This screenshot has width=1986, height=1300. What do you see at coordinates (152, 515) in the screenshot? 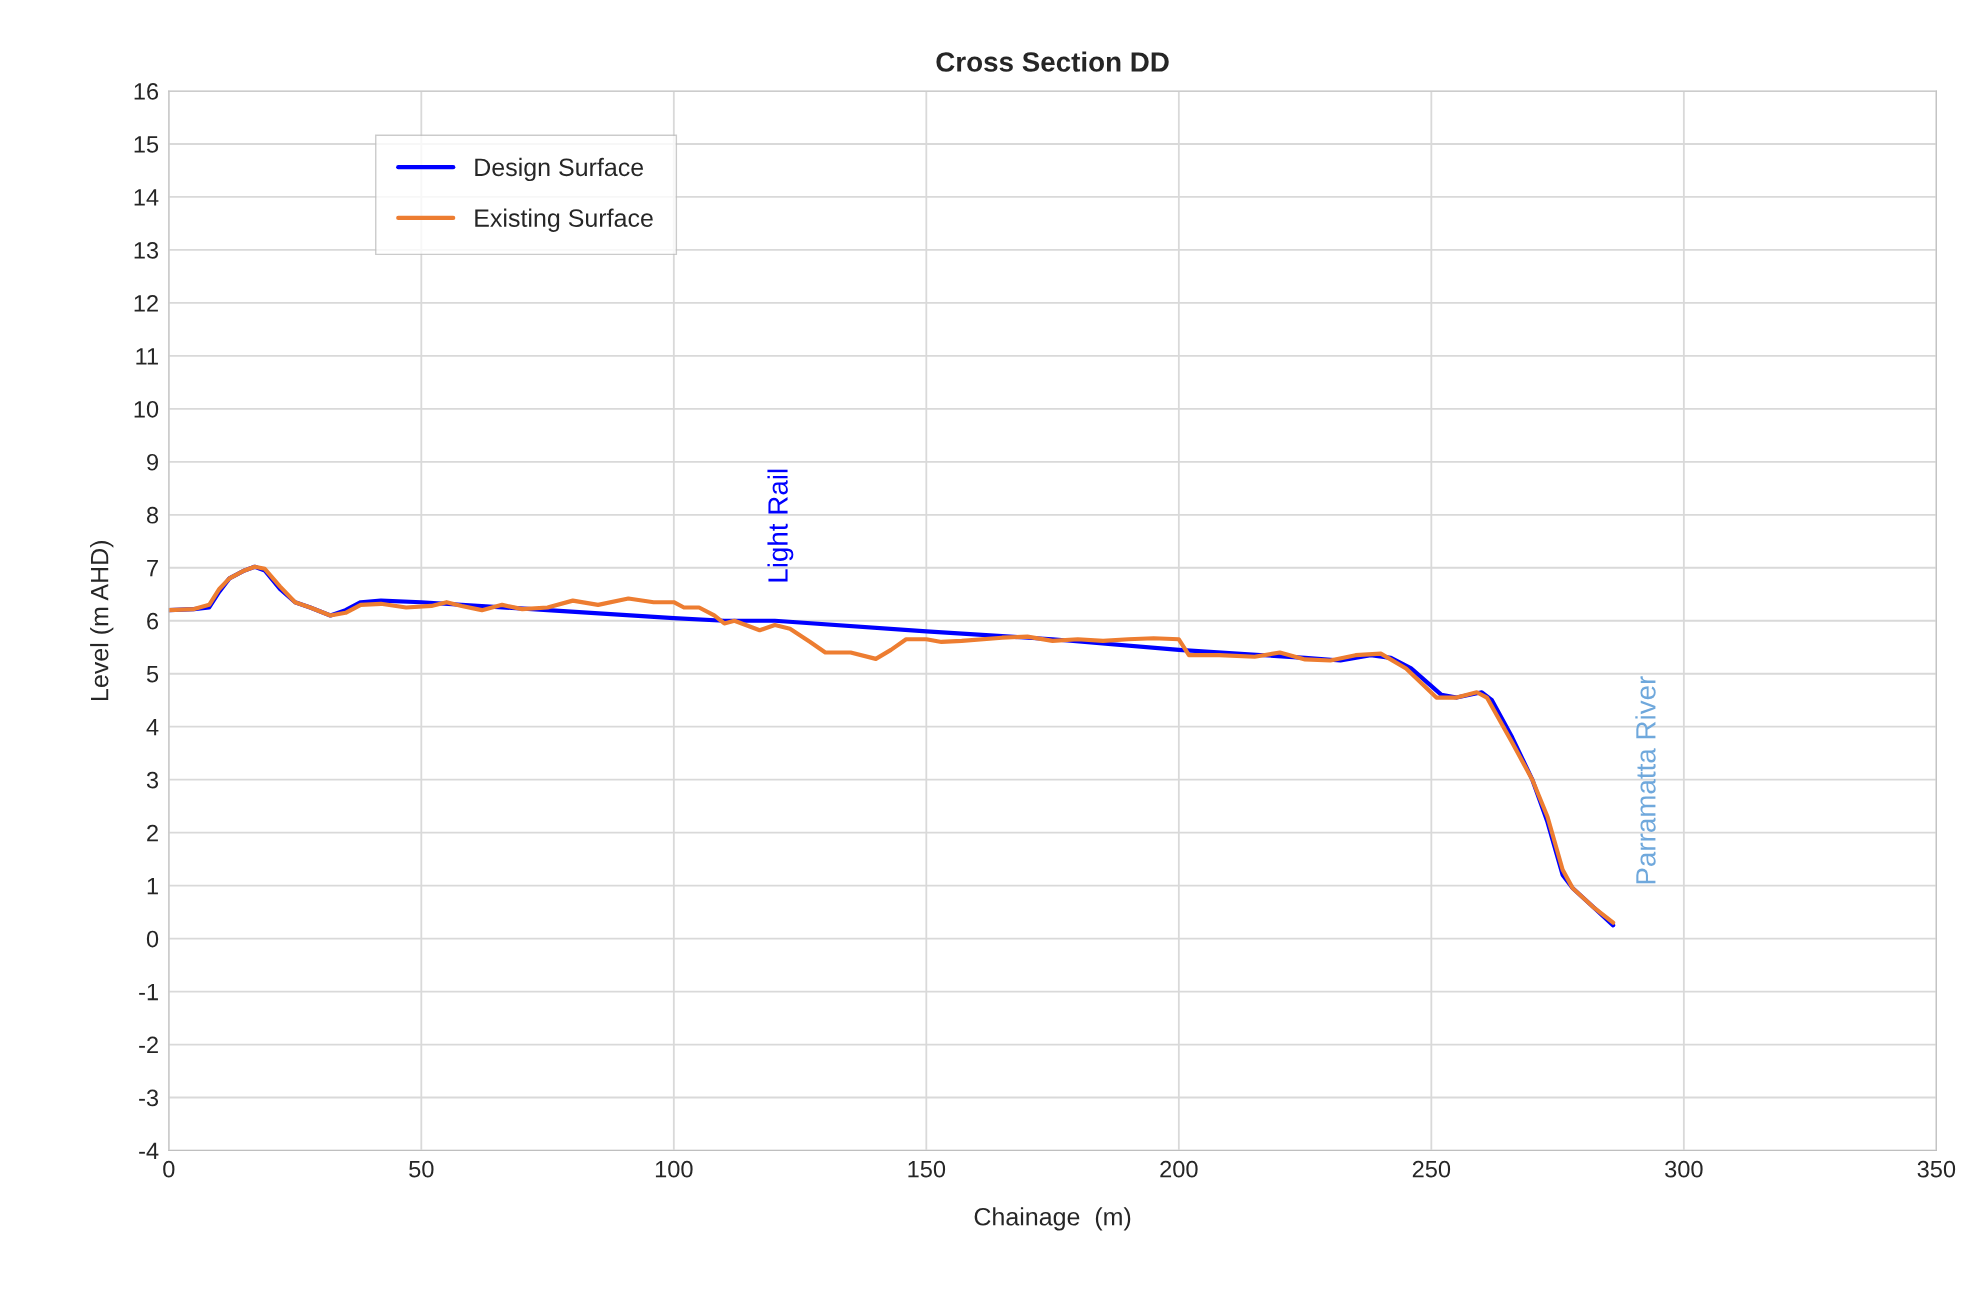
I see `y-tick-label: 8` at bounding box center [152, 515].